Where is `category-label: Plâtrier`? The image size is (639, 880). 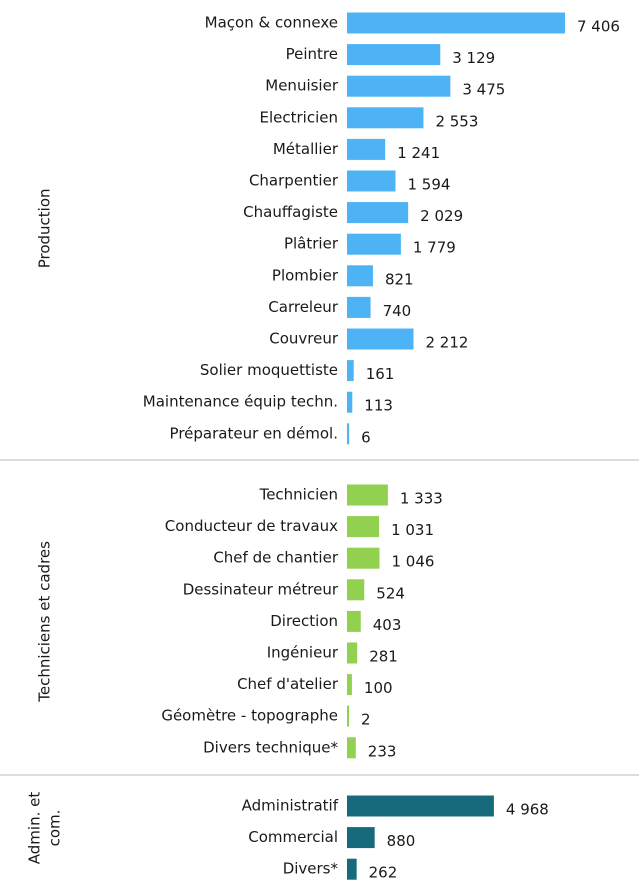
category-label: Plâtrier is located at coordinates (311, 244).